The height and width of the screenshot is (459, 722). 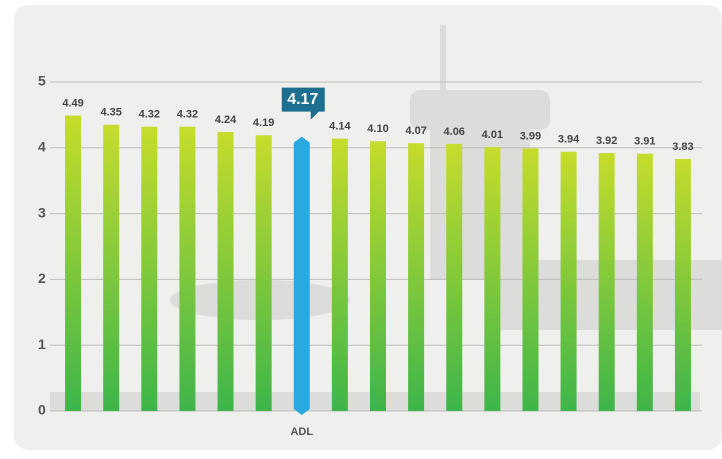 What do you see at coordinates (42, 278) in the screenshot?
I see `y-tick-label: 2` at bounding box center [42, 278].